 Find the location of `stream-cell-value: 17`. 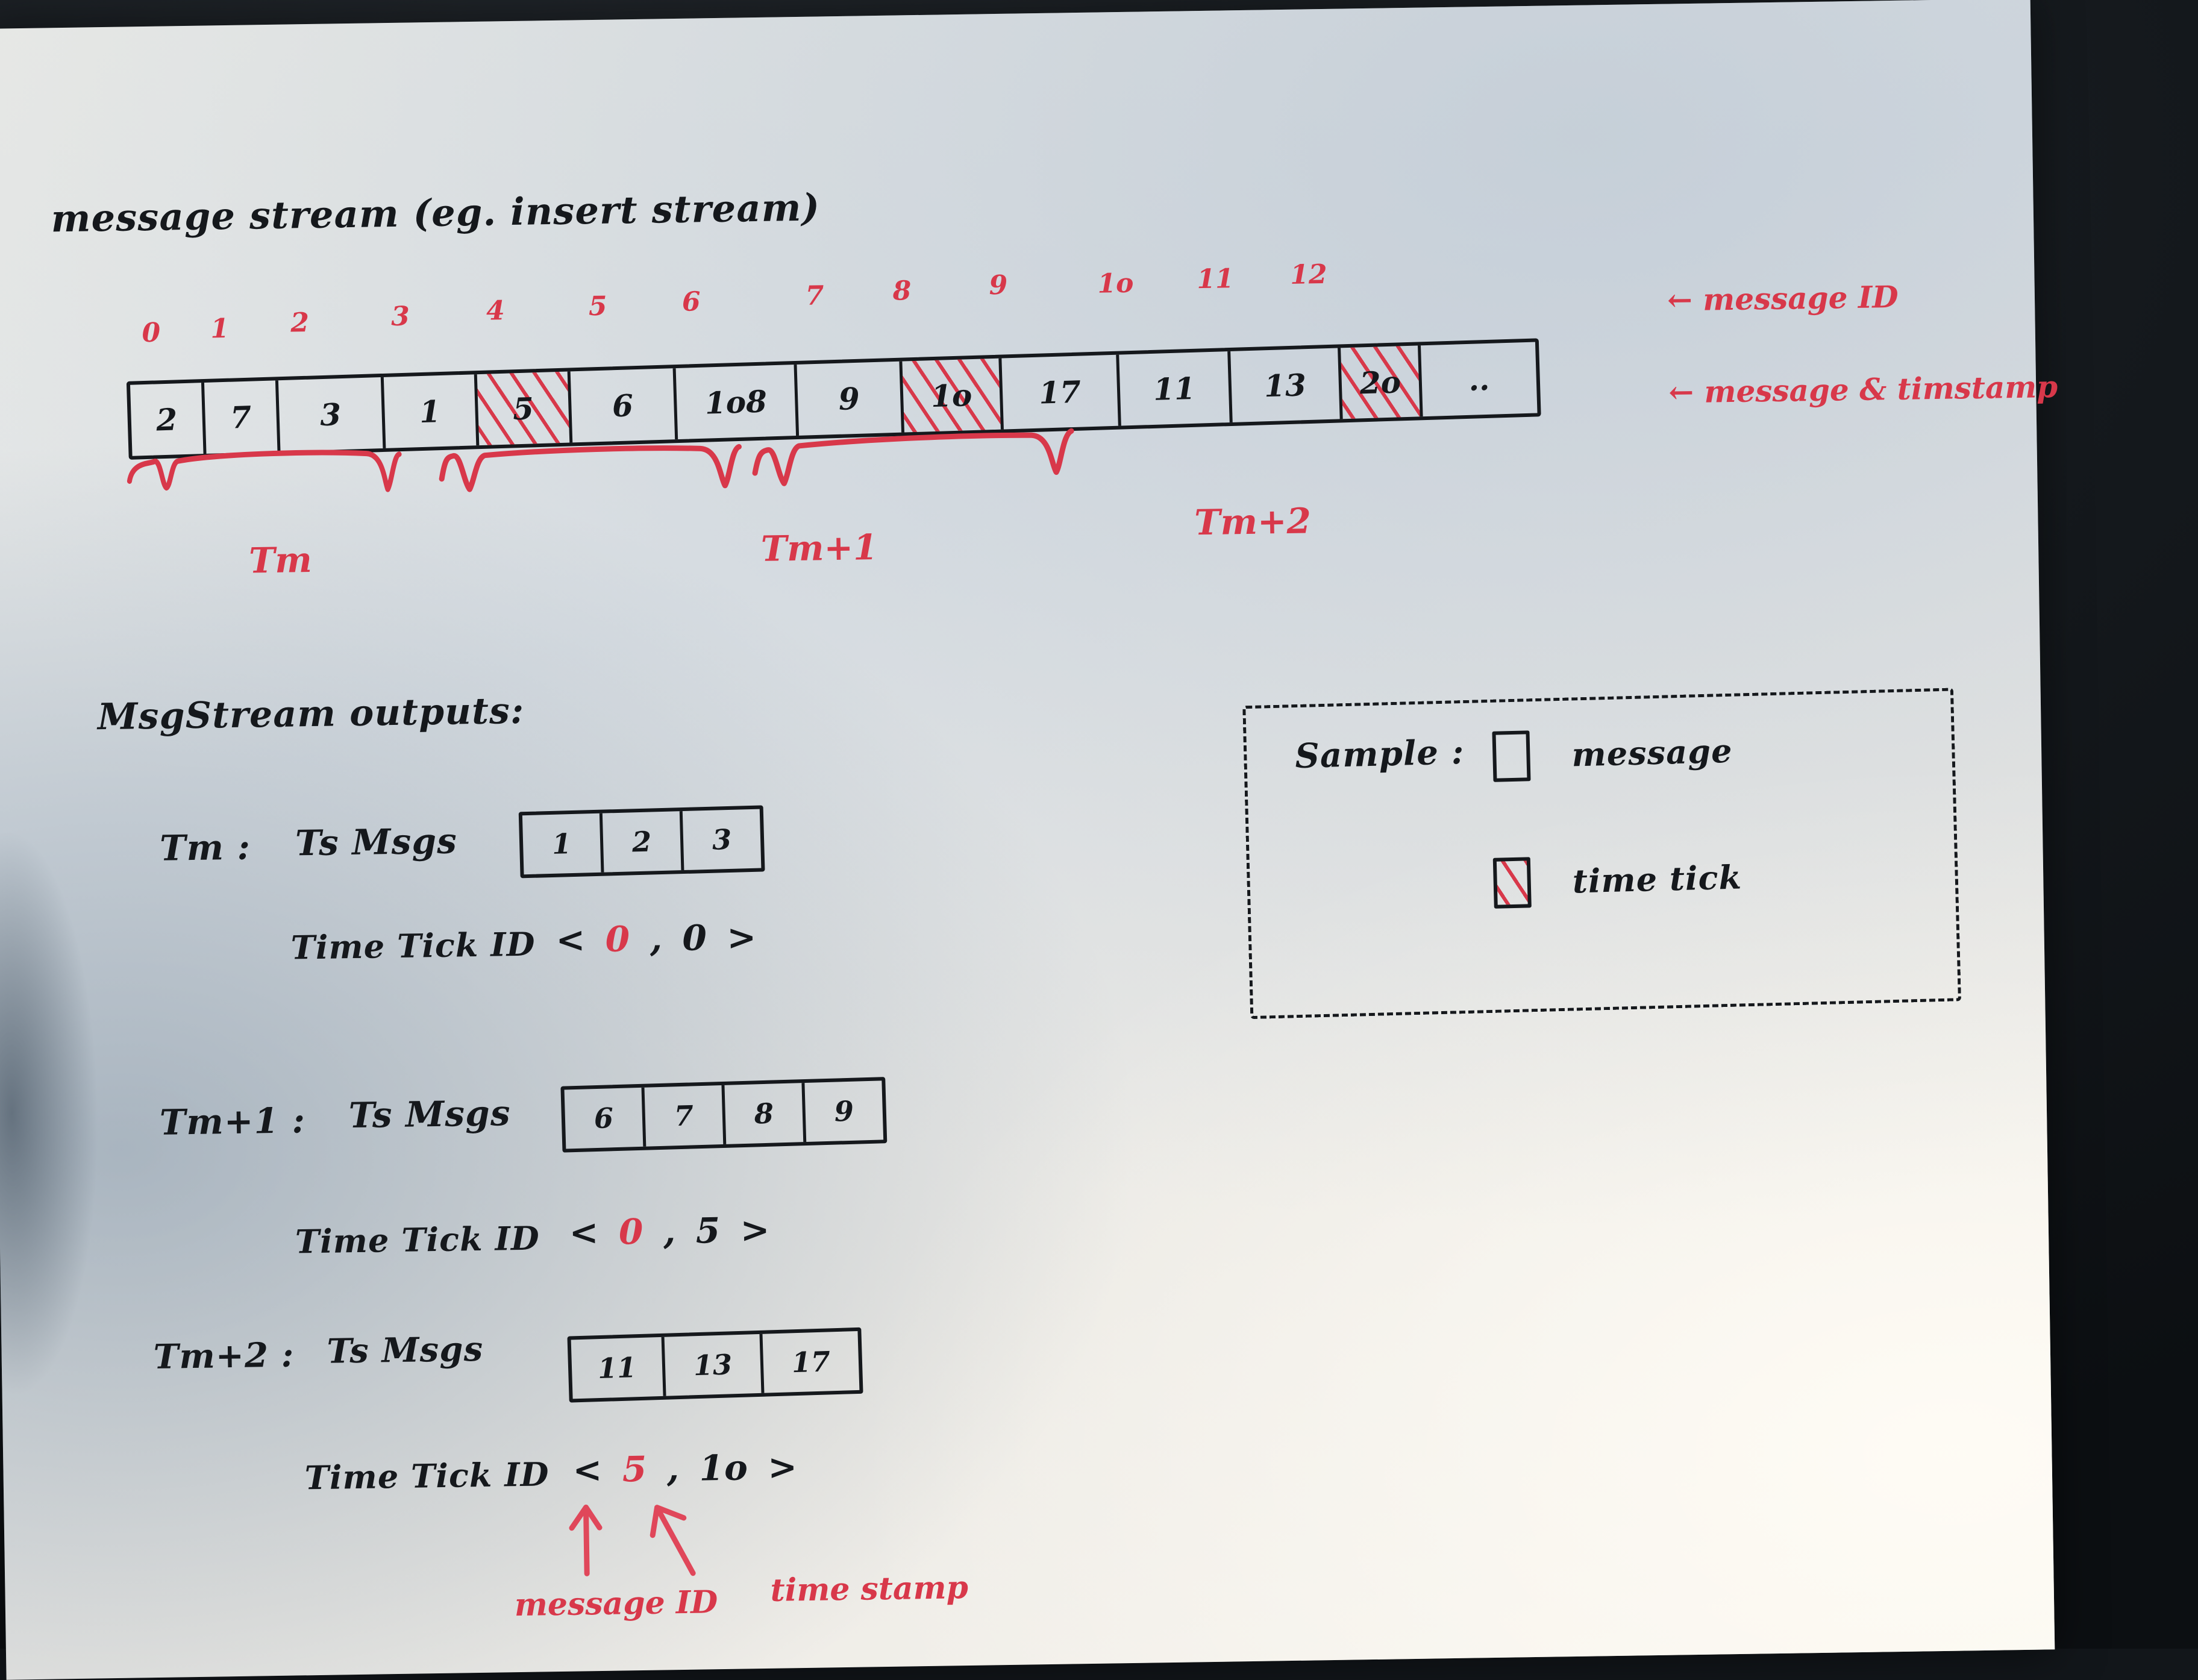

stream-cell-value: 17 is located at coordinates (1060, 392).